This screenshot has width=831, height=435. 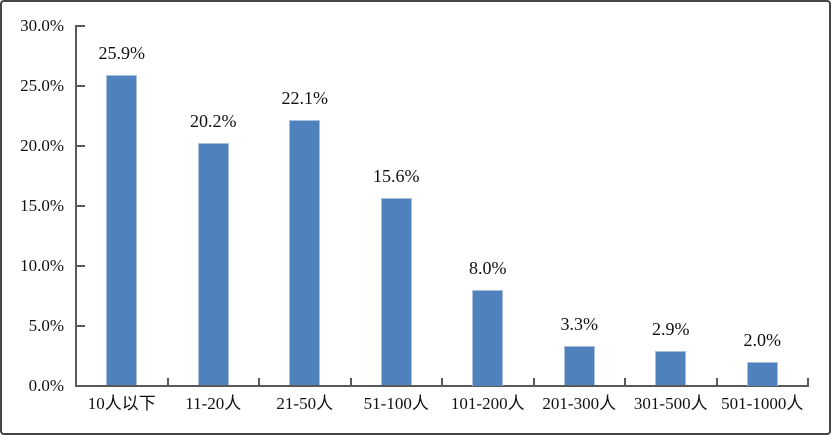 I want to click on bar-value-label: 15.6%, so click(x=396, y=176).